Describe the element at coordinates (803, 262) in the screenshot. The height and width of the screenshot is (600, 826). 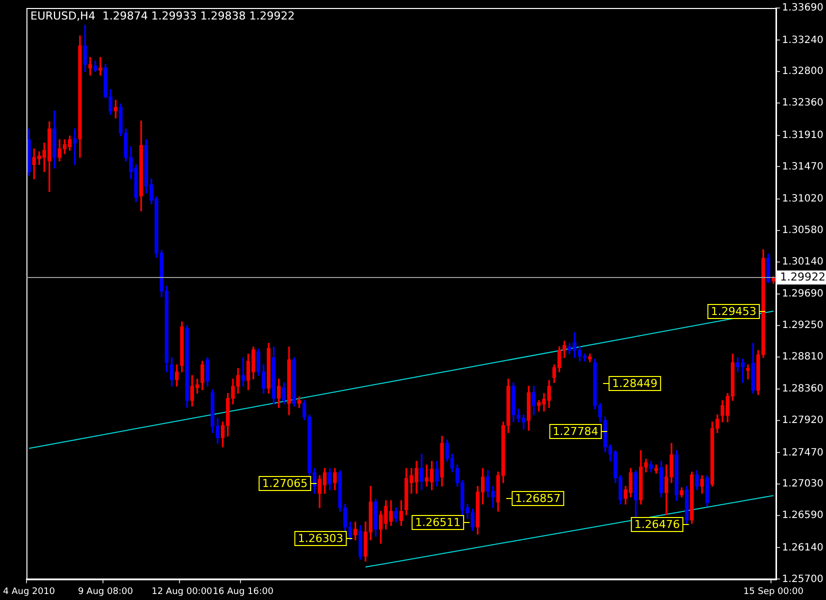
I see `y-tick-label: 1.30140` at that location.